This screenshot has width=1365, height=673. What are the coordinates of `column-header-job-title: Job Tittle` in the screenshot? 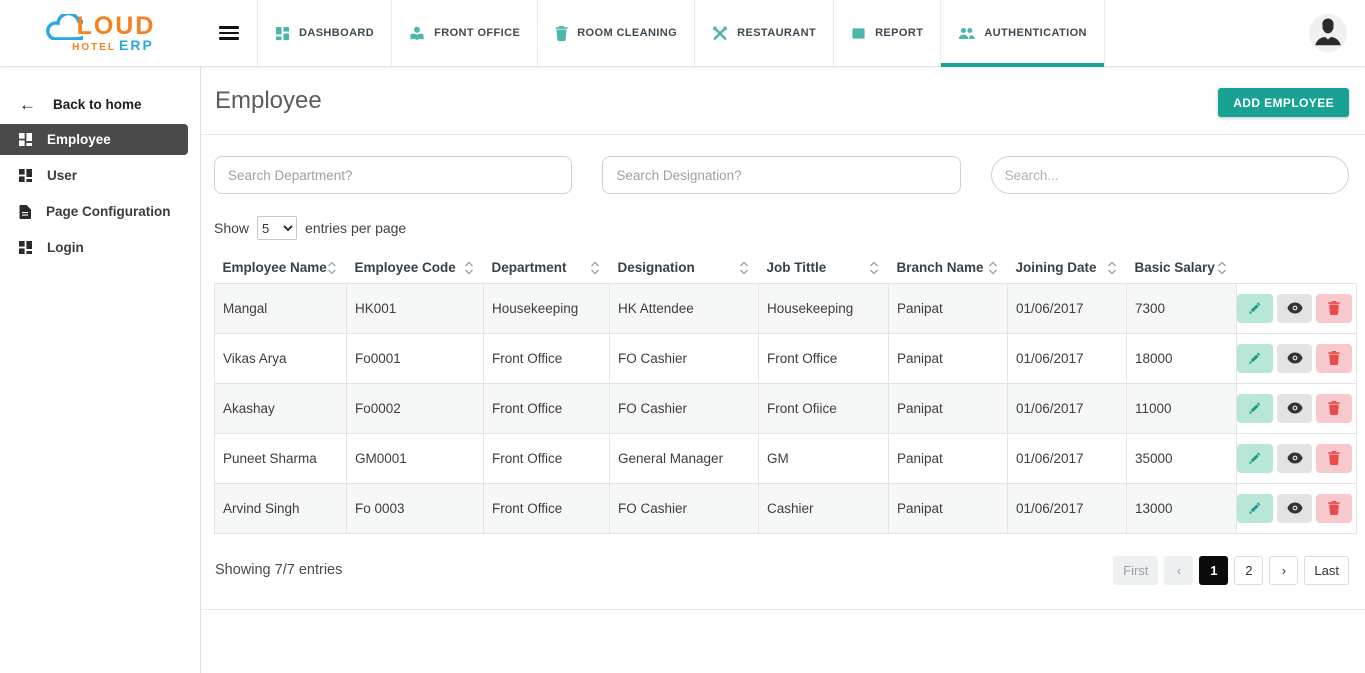 It's located at (823, 268).